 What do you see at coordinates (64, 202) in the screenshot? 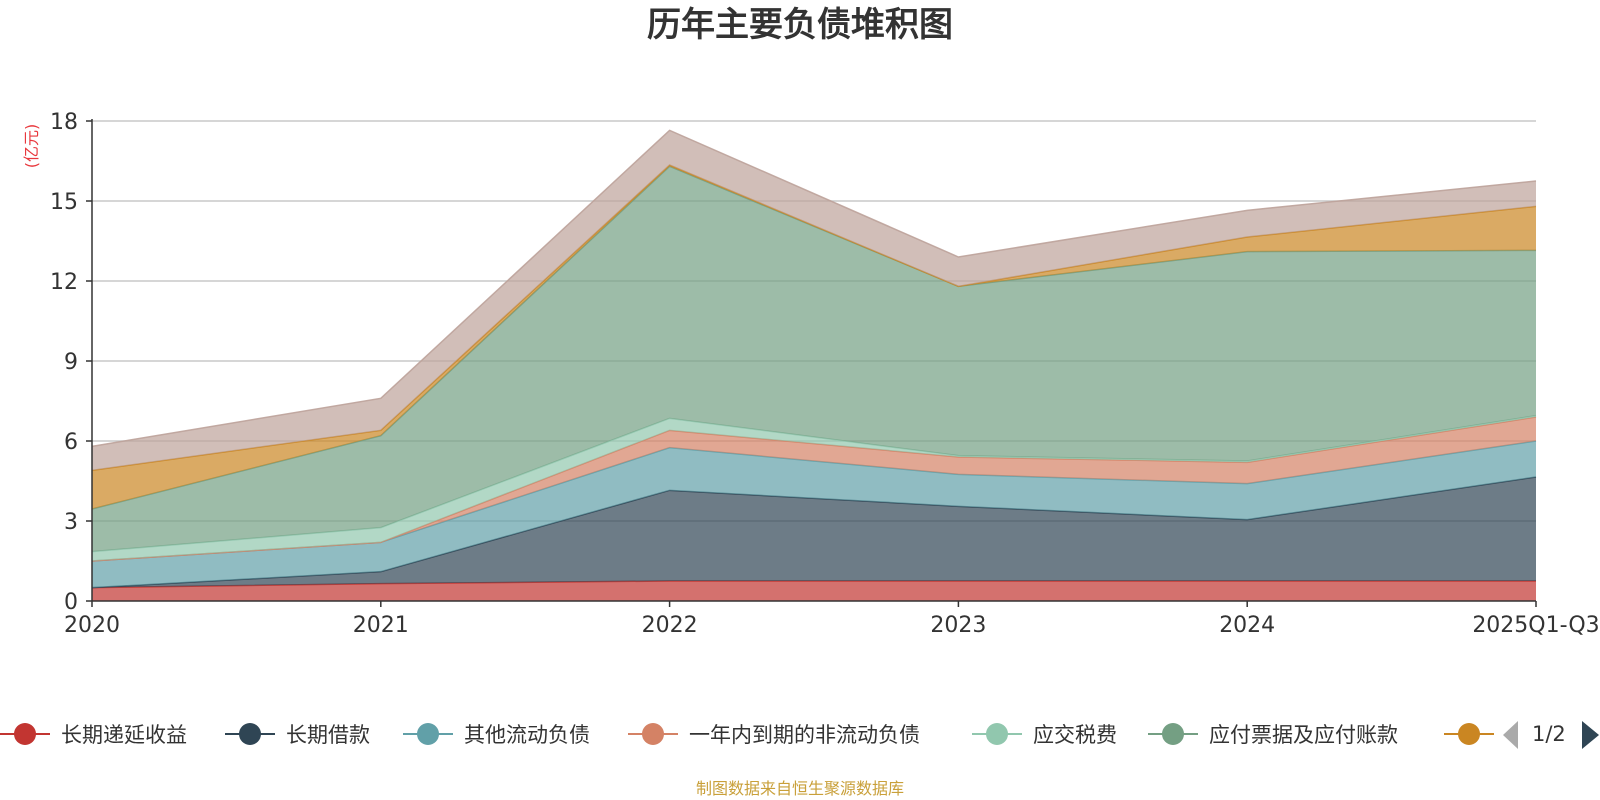
I see `y-tick-label: 15` at bounding box center [64, 202].